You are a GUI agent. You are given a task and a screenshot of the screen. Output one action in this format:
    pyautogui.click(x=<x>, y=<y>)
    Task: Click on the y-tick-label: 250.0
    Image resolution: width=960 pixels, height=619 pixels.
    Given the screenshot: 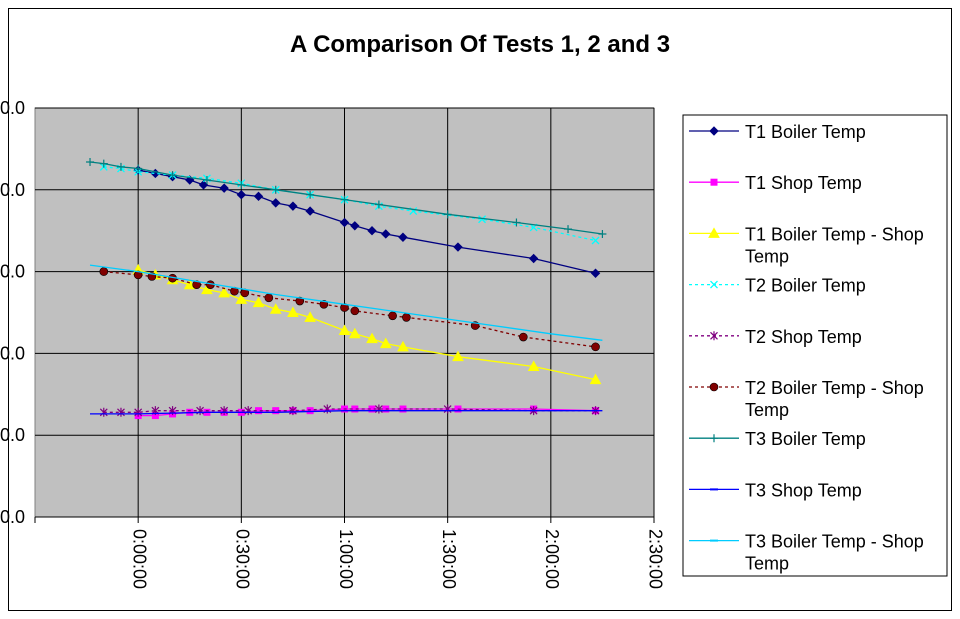 What is the action you would take?
    pyautogui.click(x=12, y=108)
    